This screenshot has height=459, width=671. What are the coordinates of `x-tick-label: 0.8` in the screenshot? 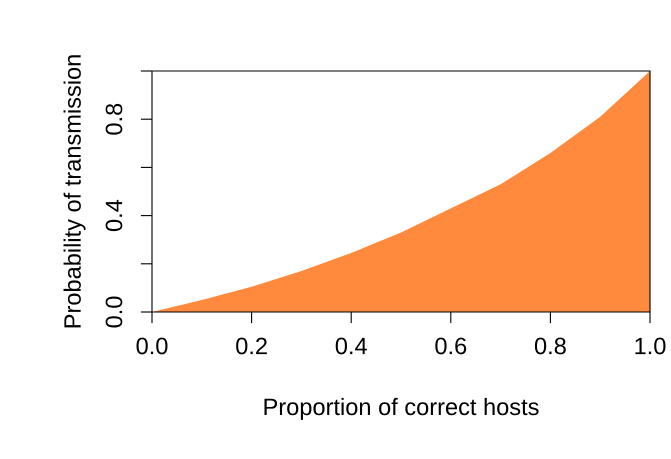 It's located at (550, 346).